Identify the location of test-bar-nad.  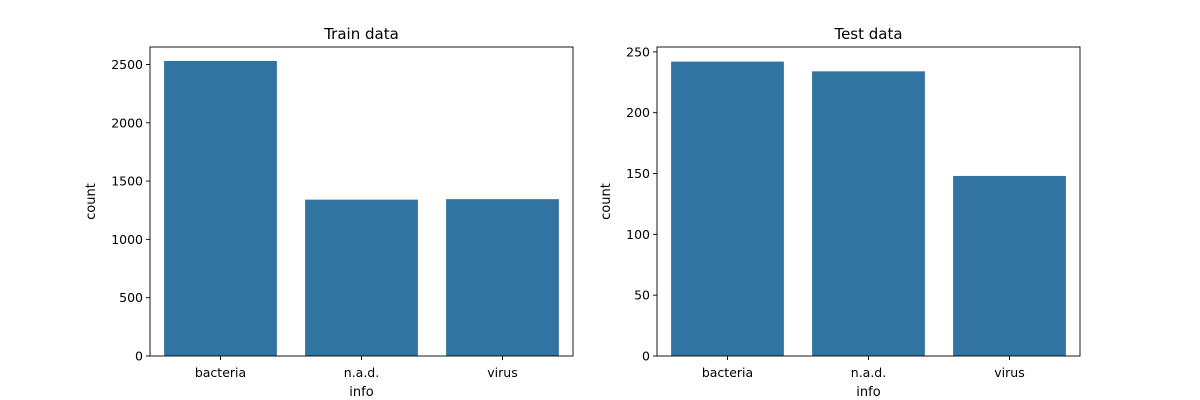
(868, 213).